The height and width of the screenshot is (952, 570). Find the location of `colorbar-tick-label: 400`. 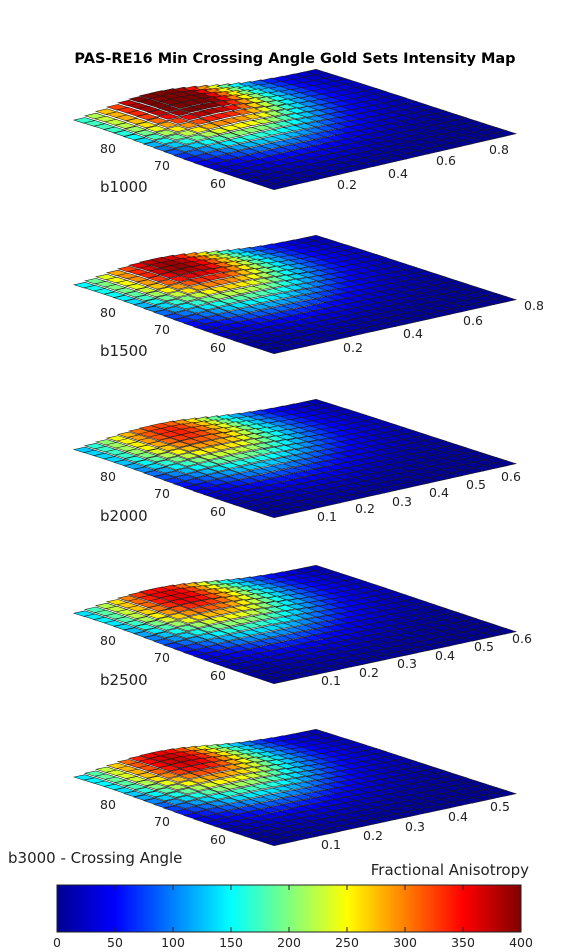

colorbar-tick-label: 400 is located at coordinates (521, 942).